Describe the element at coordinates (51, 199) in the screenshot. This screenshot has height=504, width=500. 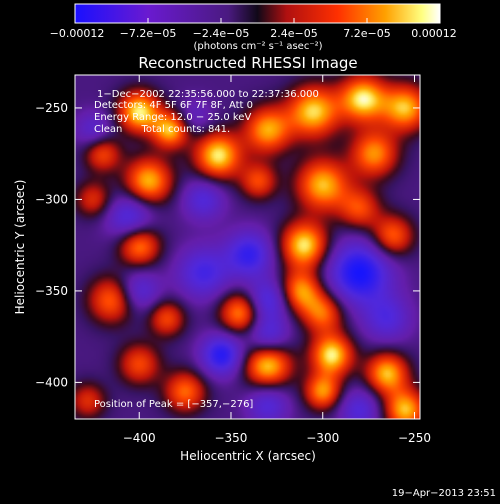
I see `y-tick-label: −300` at that location.